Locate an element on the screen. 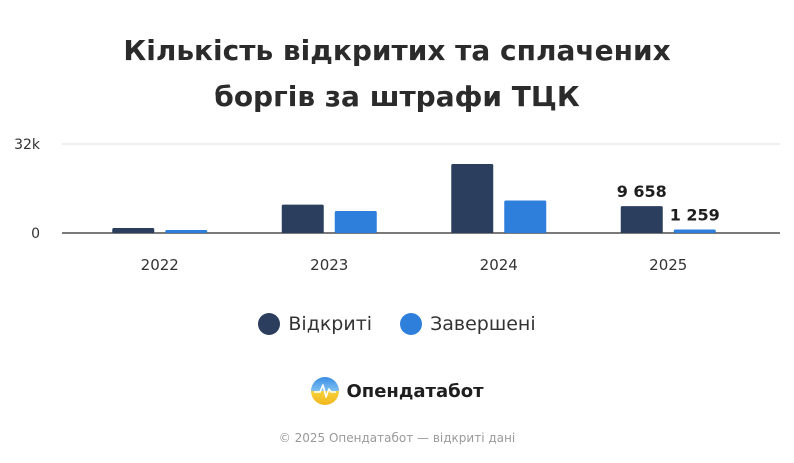 This screenshot has width=794, height=463. chart-title-line-1: Кількість відкритих та сплачених is located at coordinates (397, 50).